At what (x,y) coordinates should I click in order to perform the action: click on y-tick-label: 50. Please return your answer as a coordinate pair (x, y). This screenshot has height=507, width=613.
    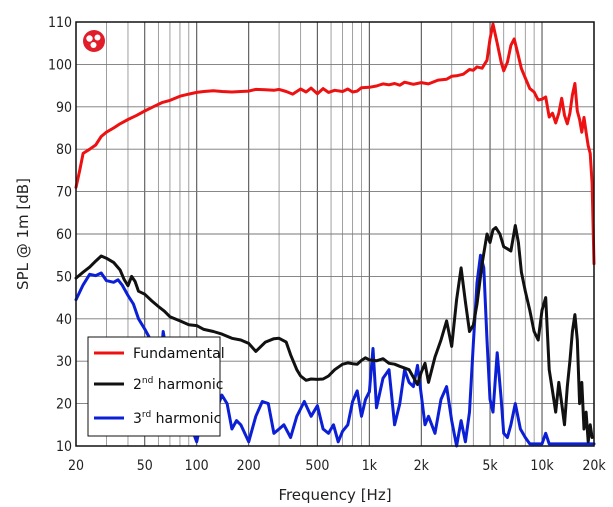
    Looking at the image, I should click on (64, 277).